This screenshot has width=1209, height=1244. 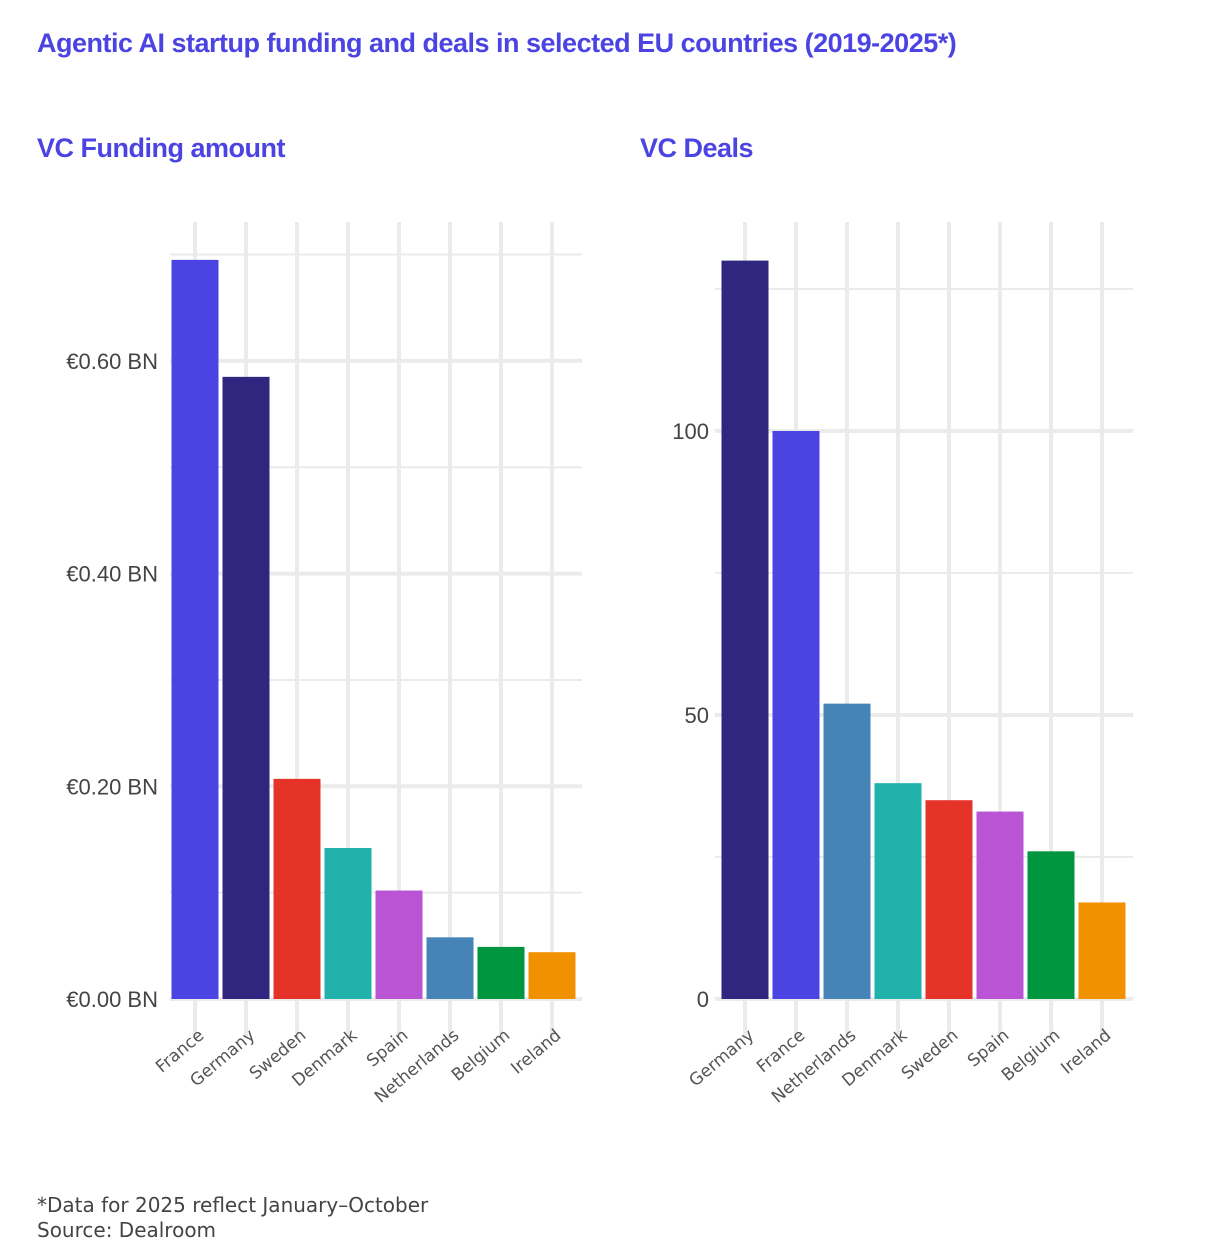 I want to click on y-tick-label: €0.60 BN, so click(x=112, y=361).